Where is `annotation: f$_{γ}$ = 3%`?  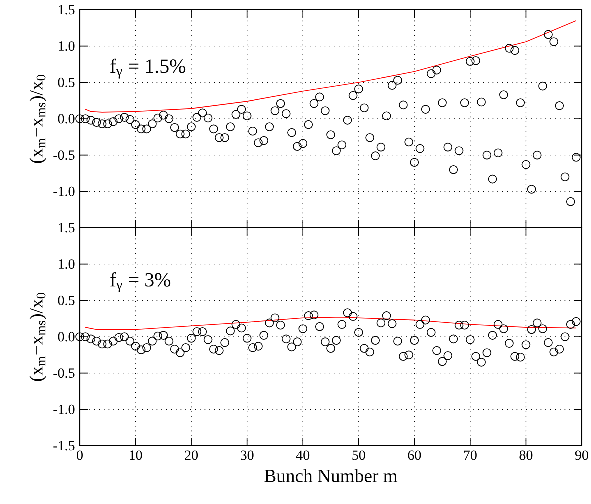 annotation: f$_{γ}$ = 3% is located at coordinates (140, 282).